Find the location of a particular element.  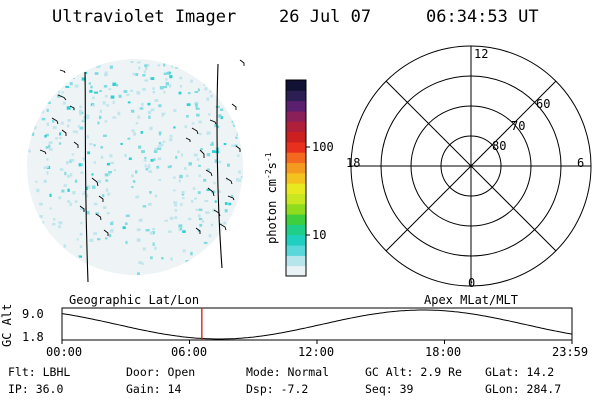

mlt-label-0: 0 is located at coordinates (472, 283).